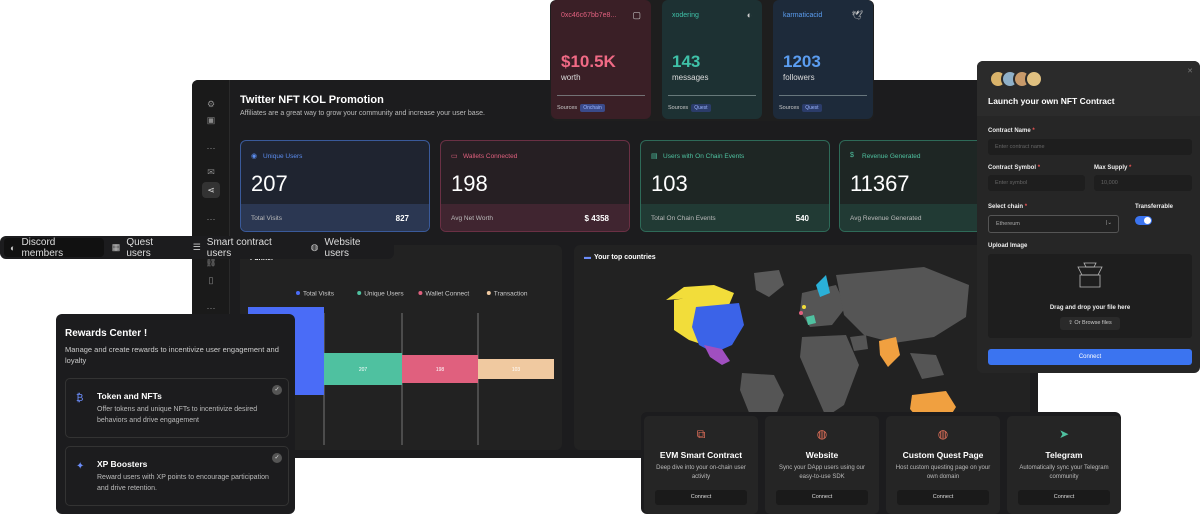 This screenshot has height=514, width=1200. Describe the element at coordinates (1011, 131) in the screenshot. I see `contract-name-label: Contract Name *` at that location.